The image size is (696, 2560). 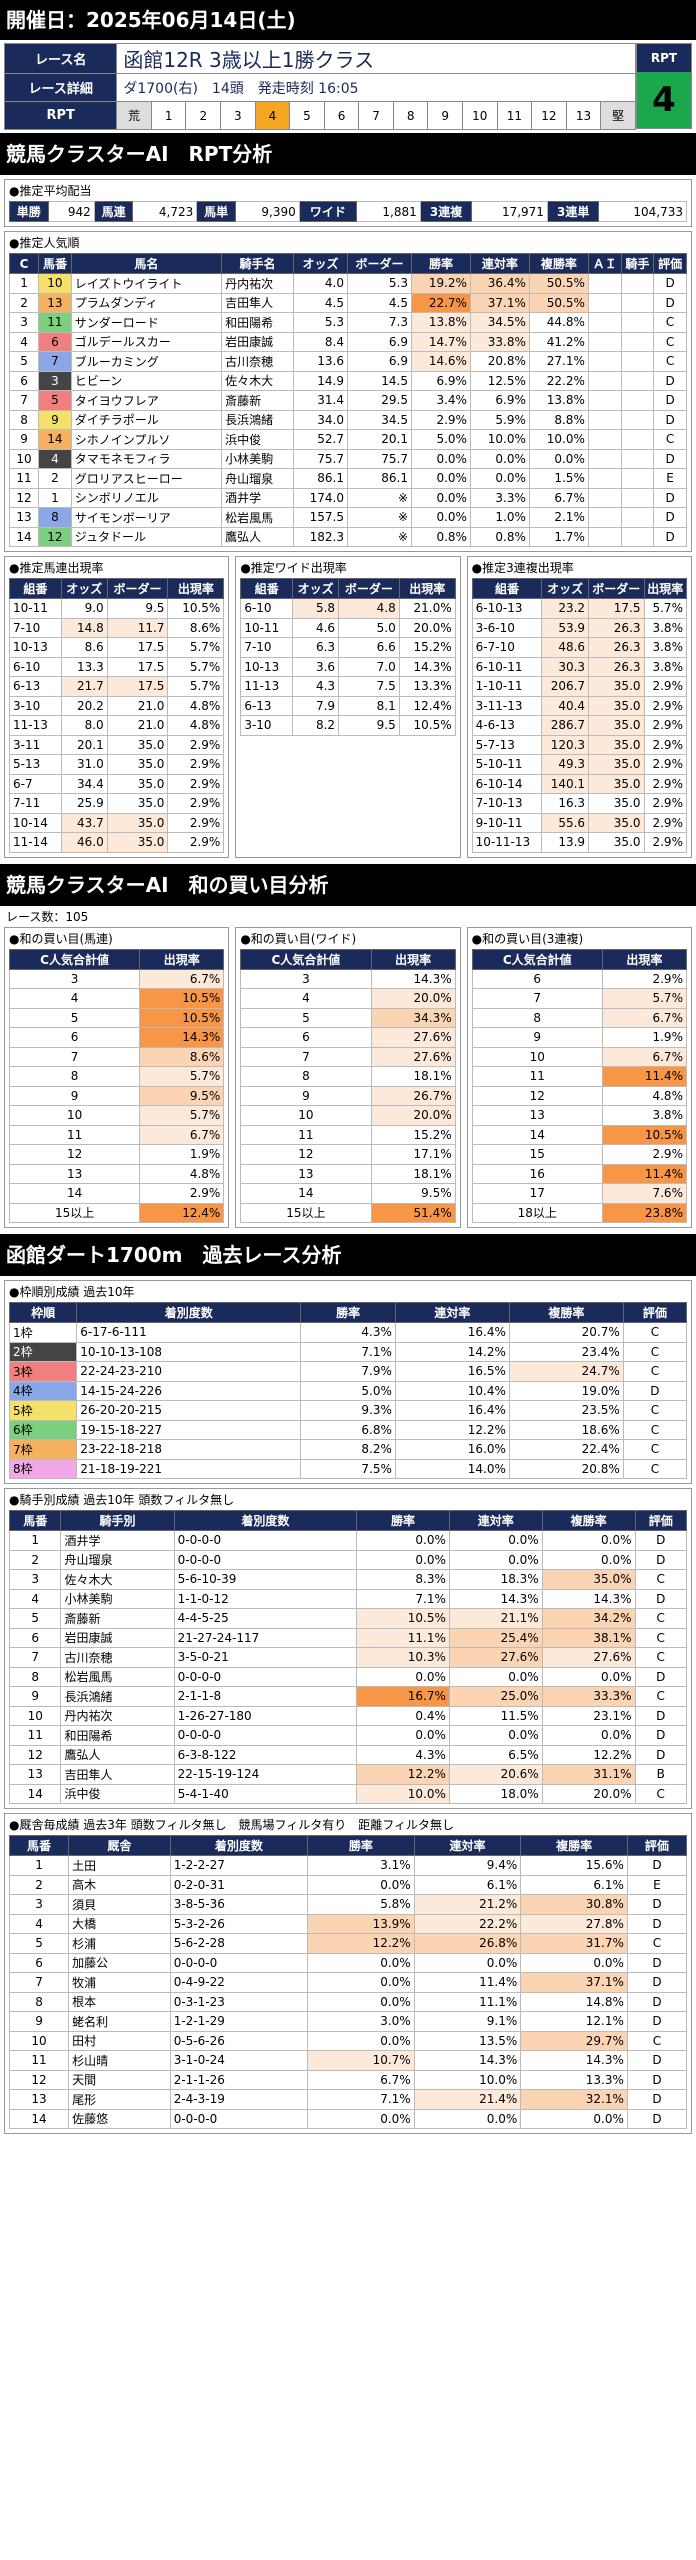 I want to click on table-row: 15以上 51.4%, so click(x=348, y=1212).